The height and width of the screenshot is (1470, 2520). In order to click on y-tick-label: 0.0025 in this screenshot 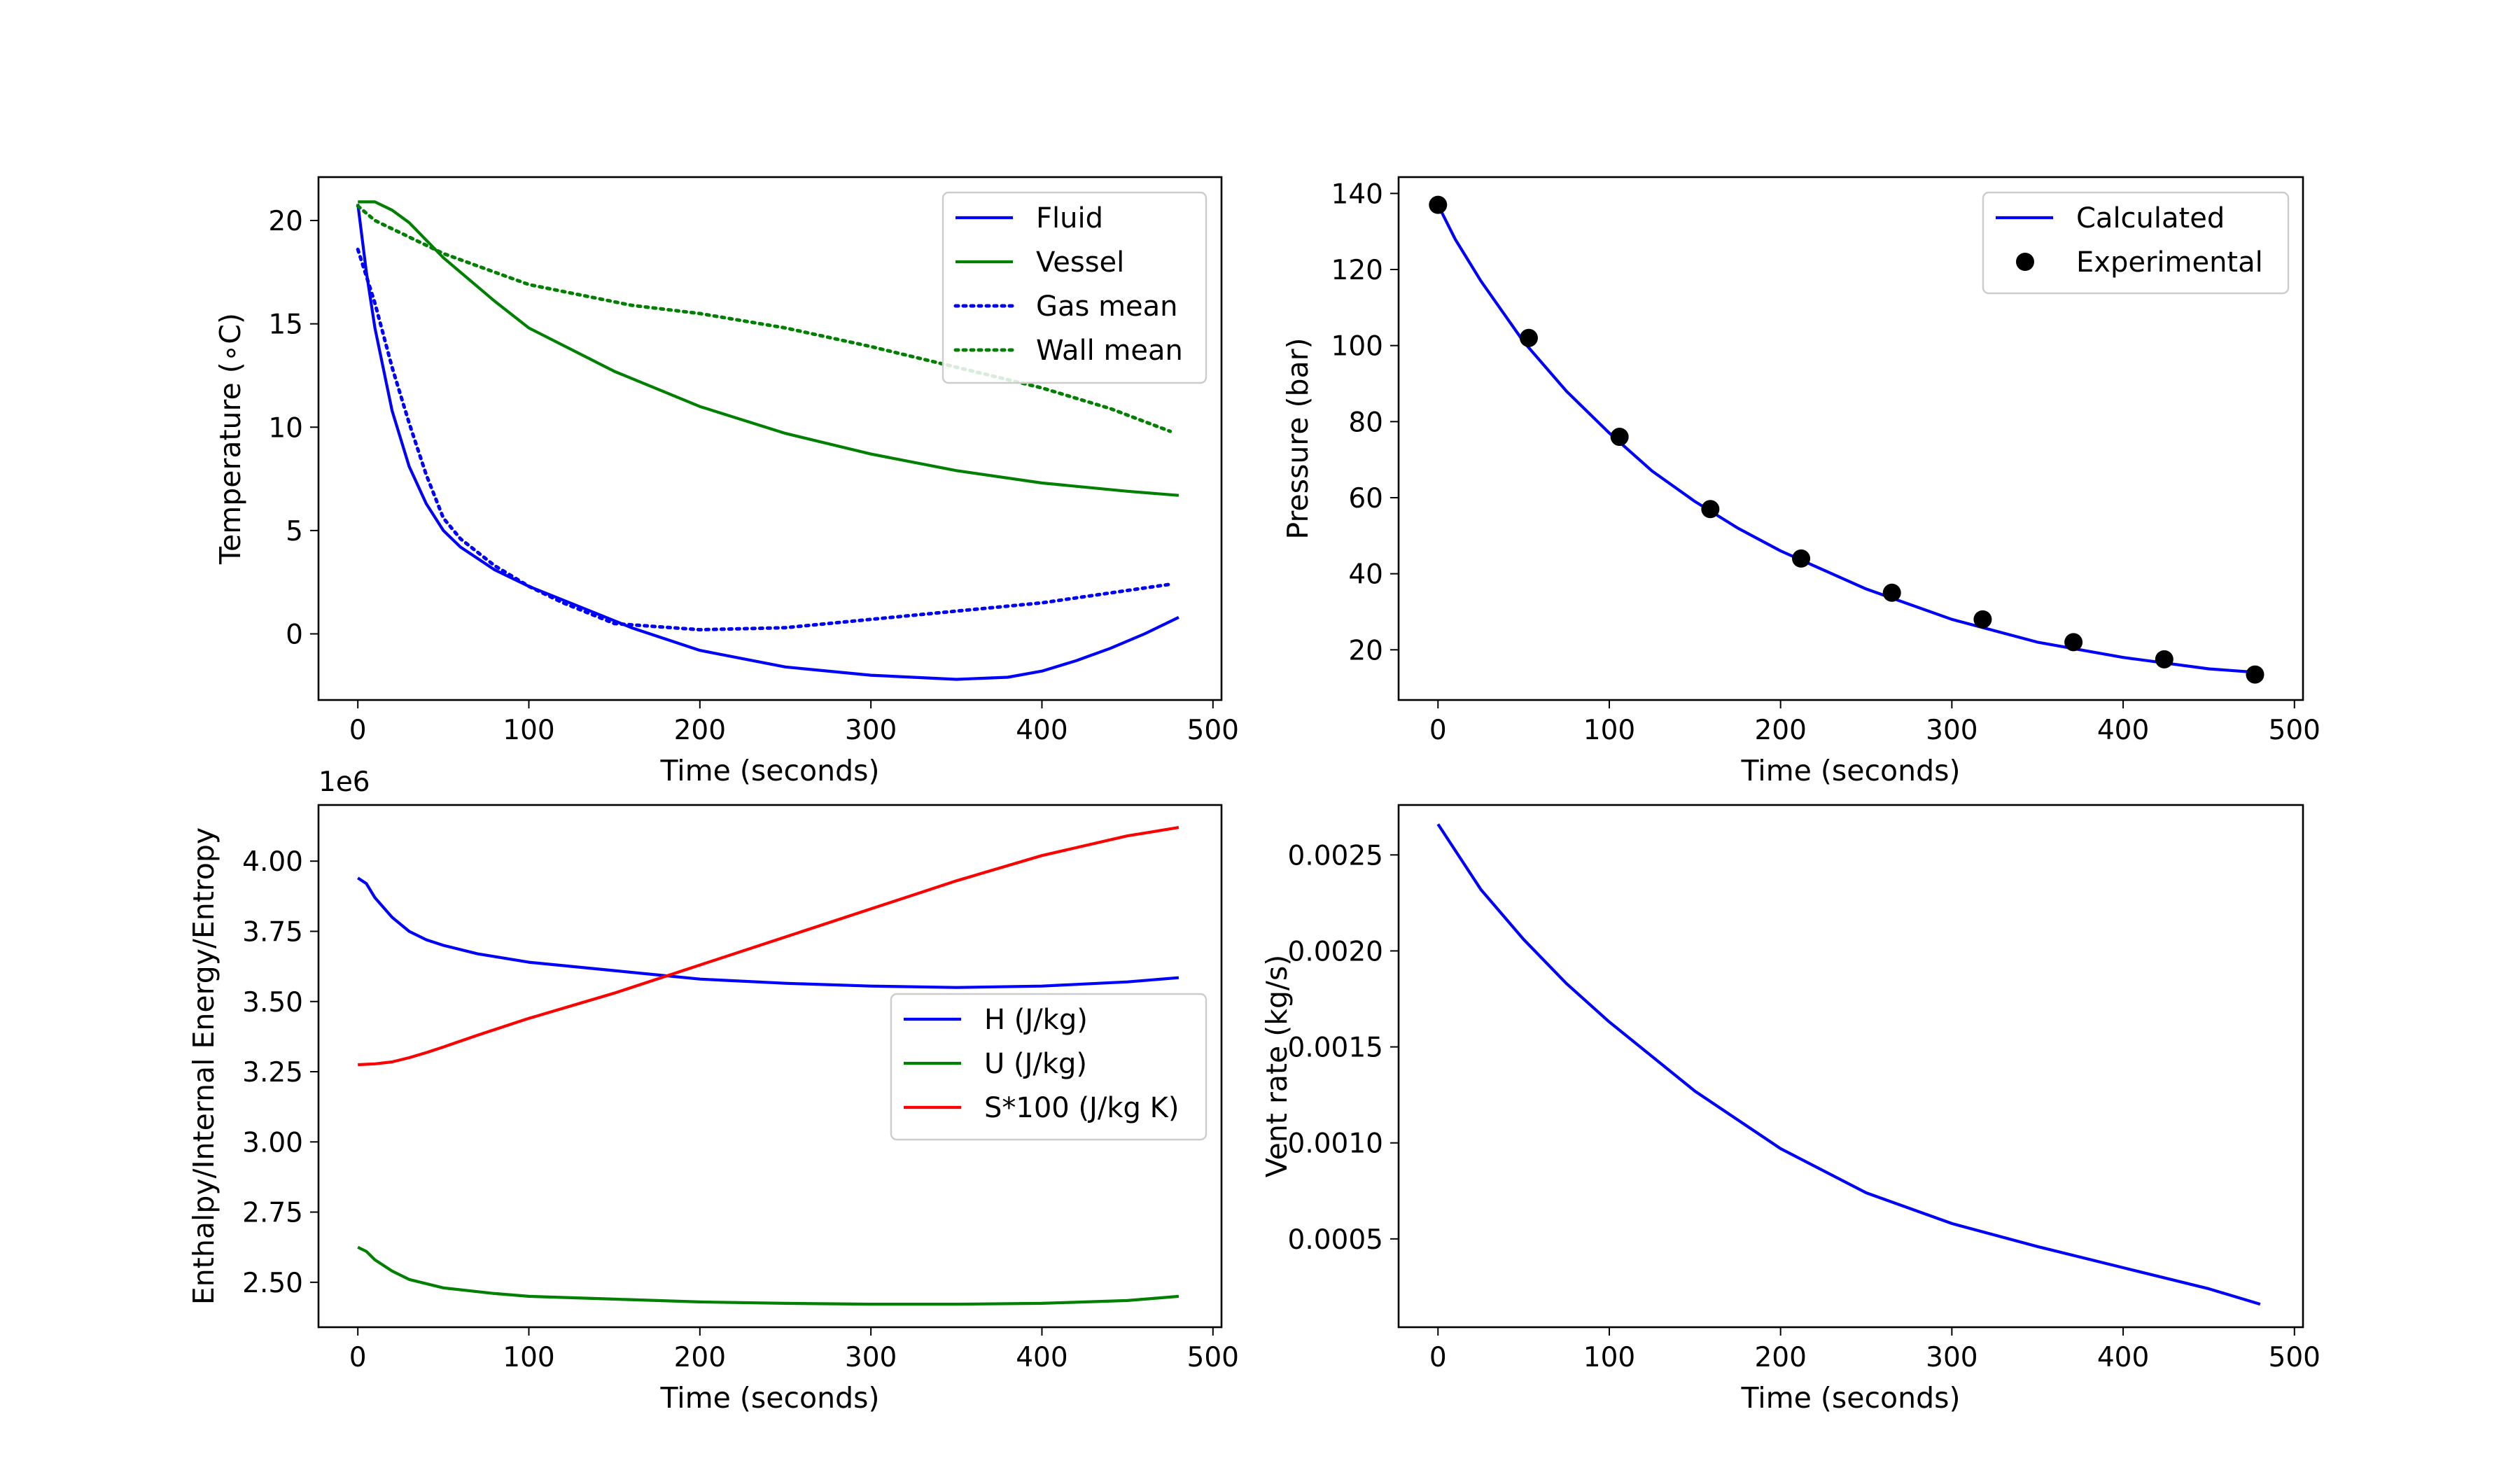, I will do `click(1335, 856)`.